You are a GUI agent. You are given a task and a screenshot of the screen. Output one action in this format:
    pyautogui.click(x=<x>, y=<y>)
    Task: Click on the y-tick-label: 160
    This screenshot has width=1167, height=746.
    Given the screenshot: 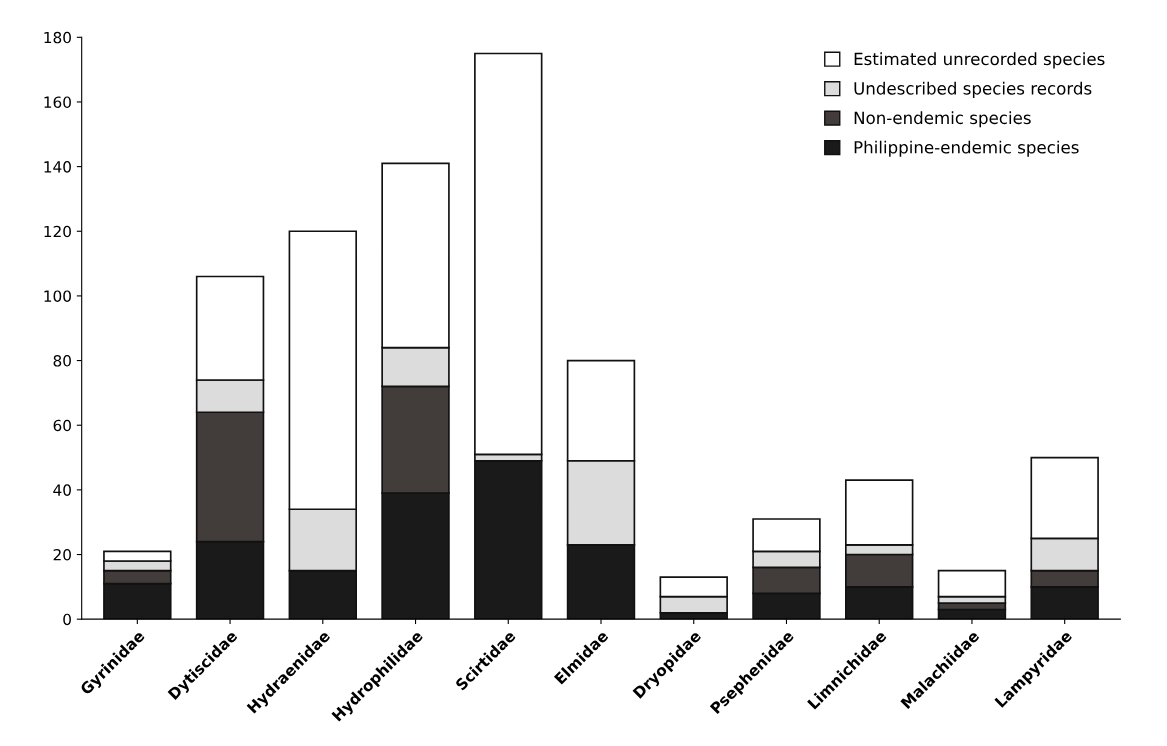 What is the action you would take?
    pyautogui.click(x=57, y=102)
    